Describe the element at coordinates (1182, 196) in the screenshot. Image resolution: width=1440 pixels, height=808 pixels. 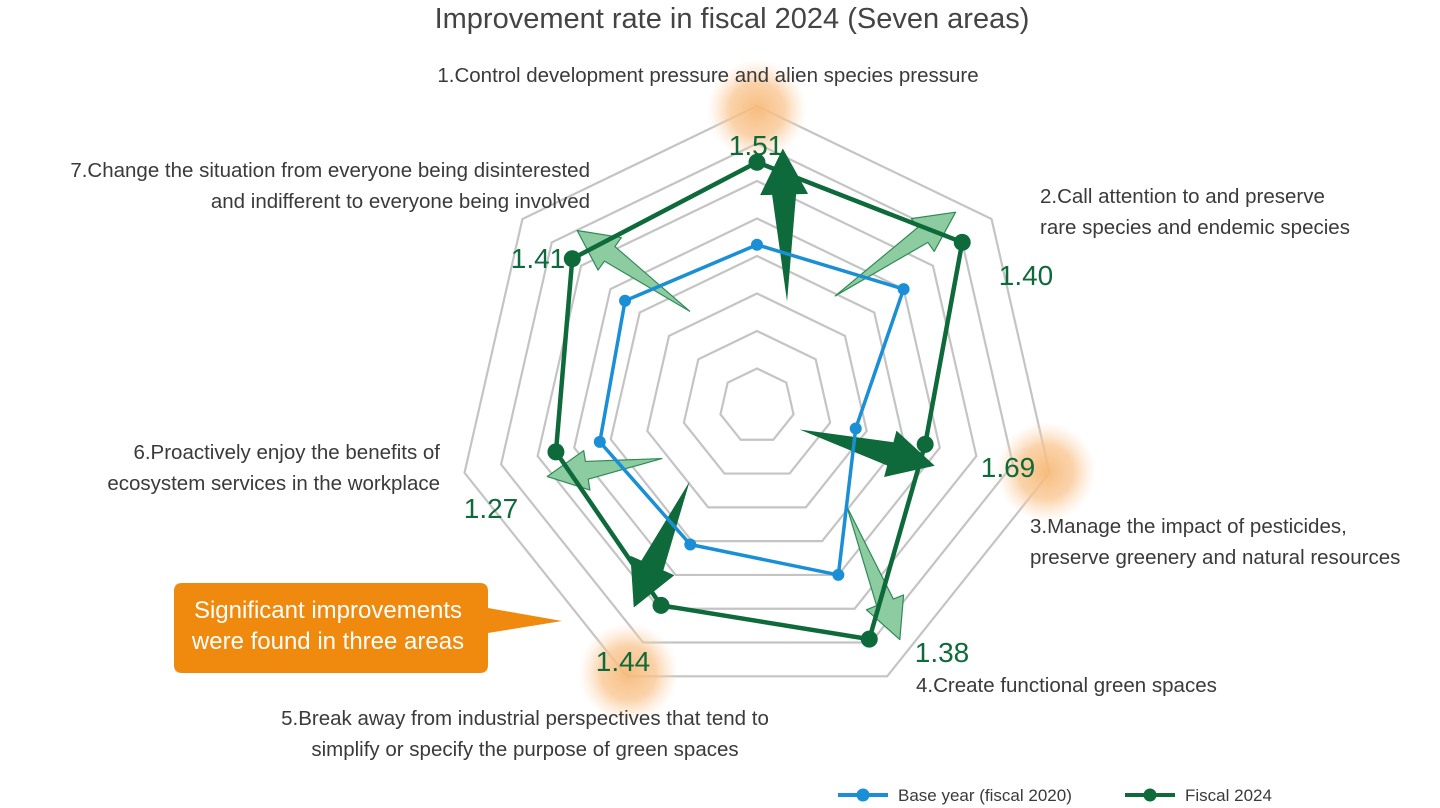
I see `axis-label-line: 2.Call attention to and preserve` at that location.